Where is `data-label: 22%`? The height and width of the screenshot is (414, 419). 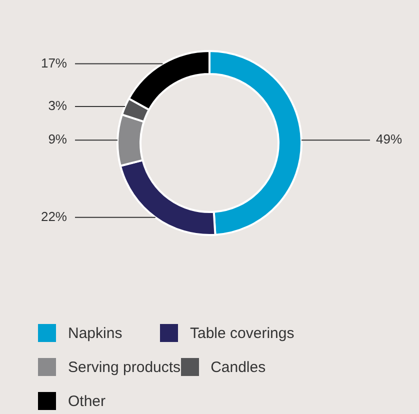
data-label: 22% is located at coordinates (54, 216).